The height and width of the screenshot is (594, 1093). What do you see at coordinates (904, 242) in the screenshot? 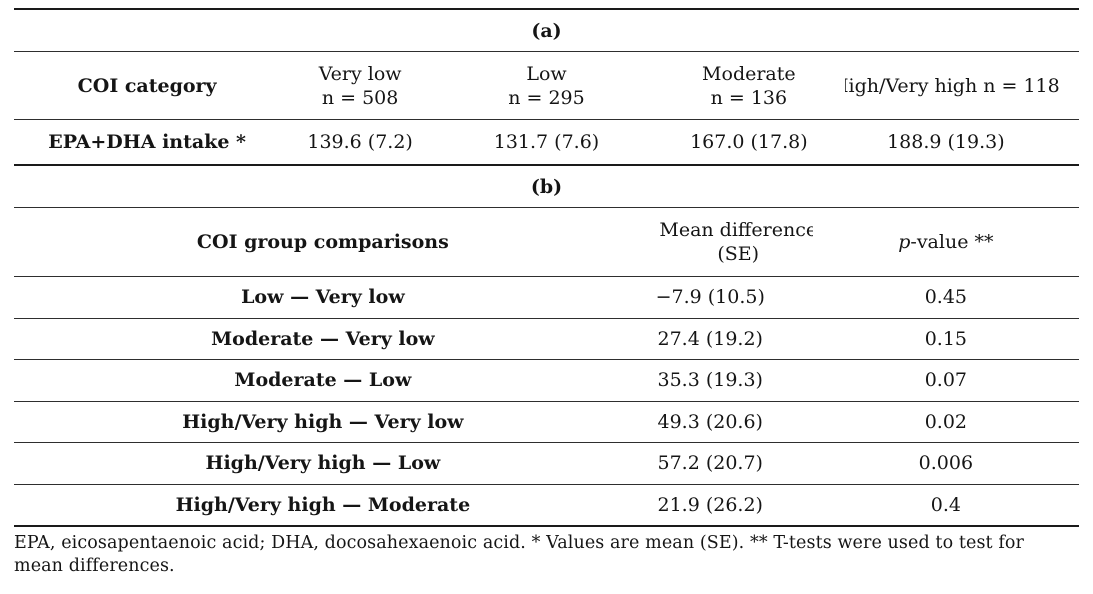
I see `p-italic: p` at bounding box center [904, 242].